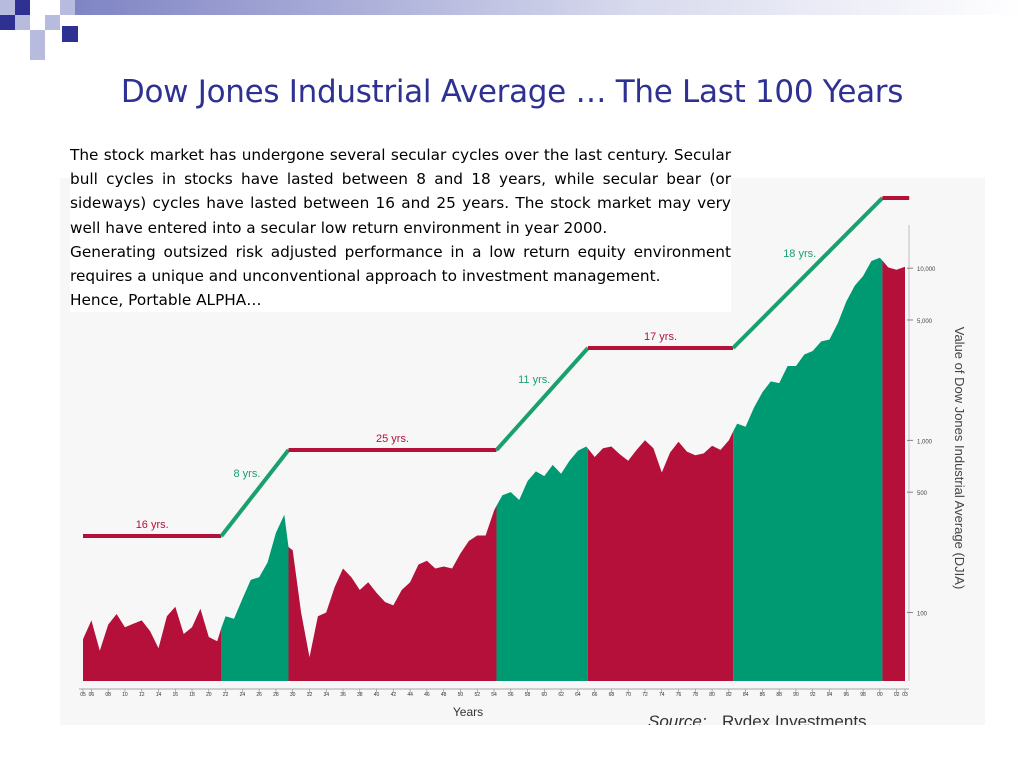 The image size is (1024, 768). I want to click on x-tick-label-14: 32, so click(310, 695).